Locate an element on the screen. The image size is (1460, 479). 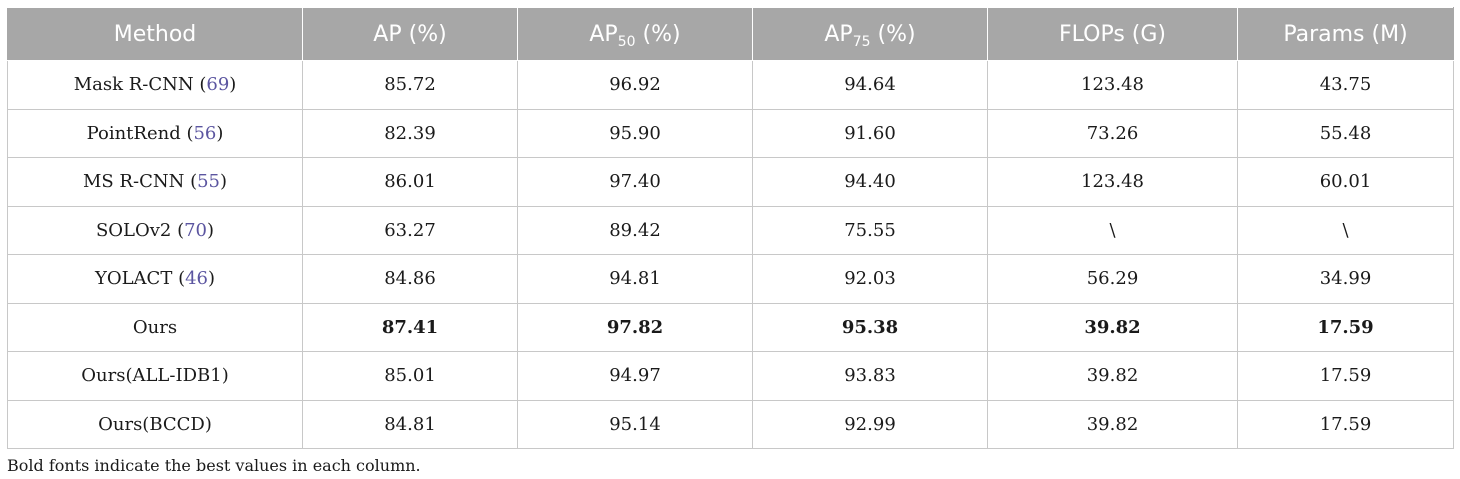
method-cell: MS R-CNN (55) is located at coordinates (155, 182).